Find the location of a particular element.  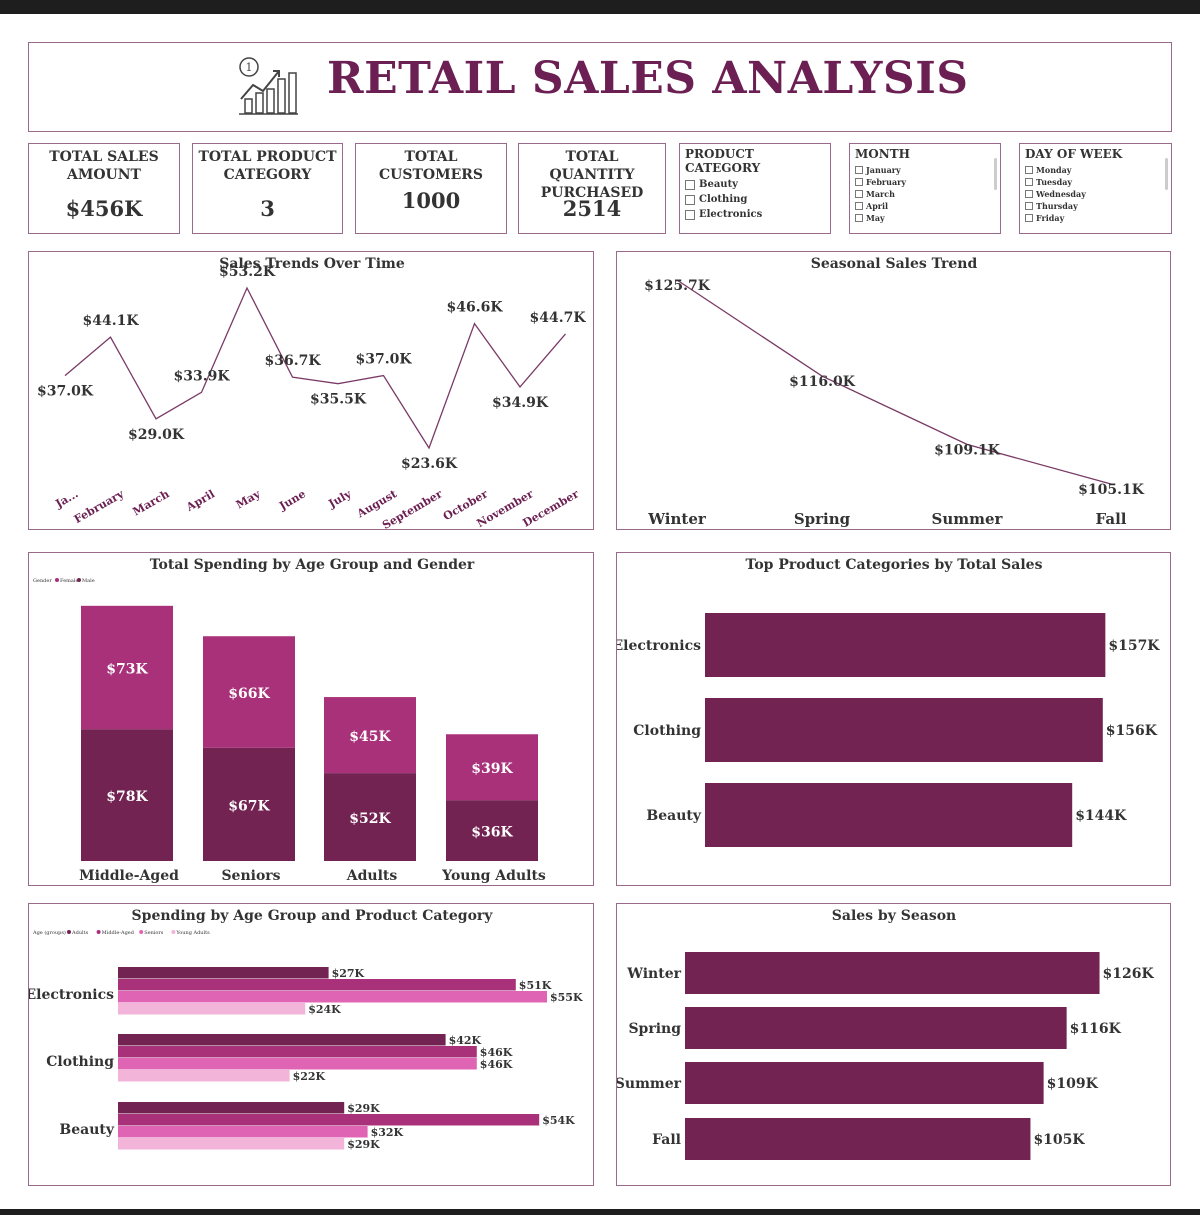

data-label: $46K is located at coordinates (496, 1052).